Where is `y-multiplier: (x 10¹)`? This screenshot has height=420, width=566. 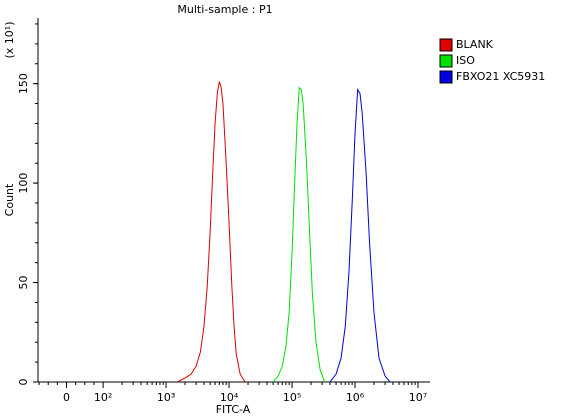
y-multiplier: (x 10¹) is located at coordinates (9, 40).